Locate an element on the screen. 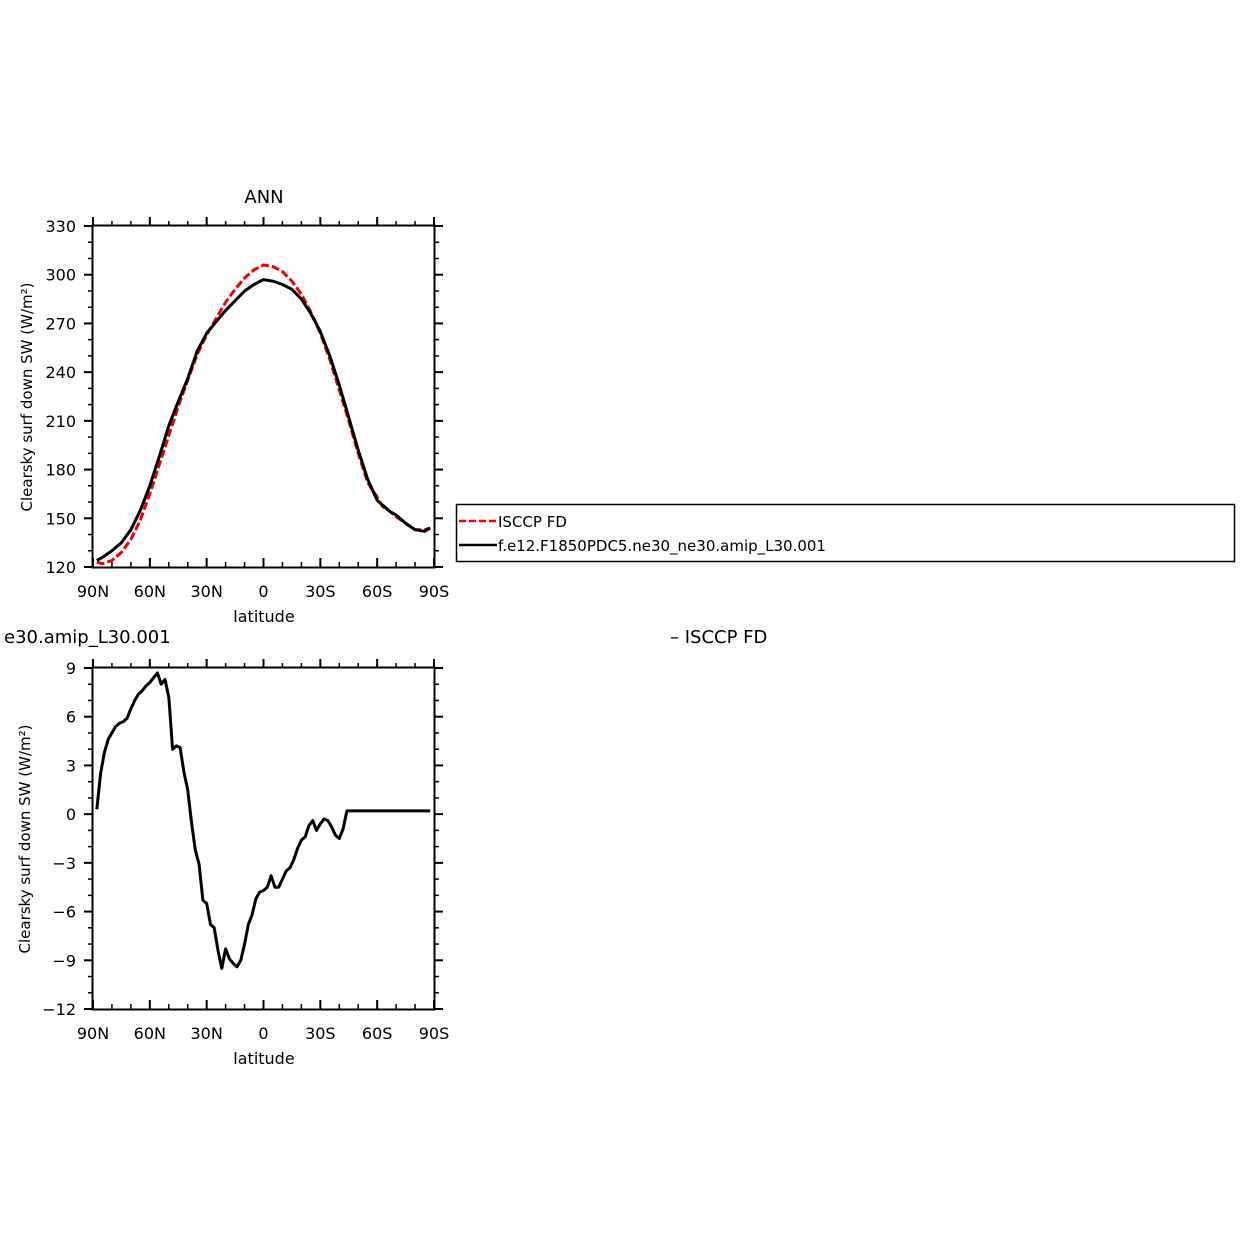  y-tick-label: 180 is located at coordinates (60, 470).